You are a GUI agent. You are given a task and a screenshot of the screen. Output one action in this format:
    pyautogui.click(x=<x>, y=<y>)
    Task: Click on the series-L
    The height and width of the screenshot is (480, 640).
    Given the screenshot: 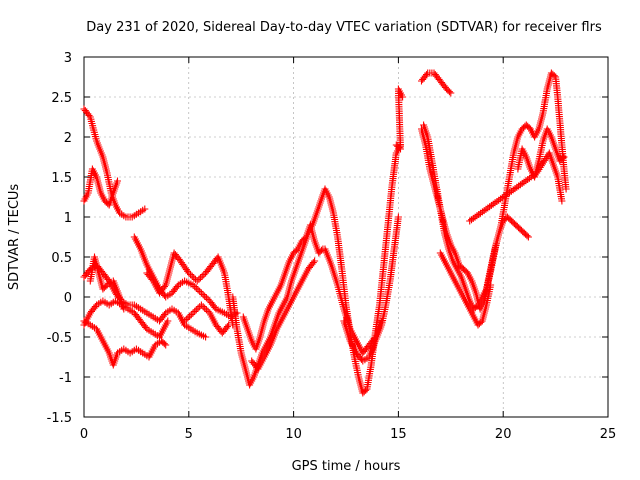 What is the action you would take?
    pyautogui.click(x=283, y=315)
    